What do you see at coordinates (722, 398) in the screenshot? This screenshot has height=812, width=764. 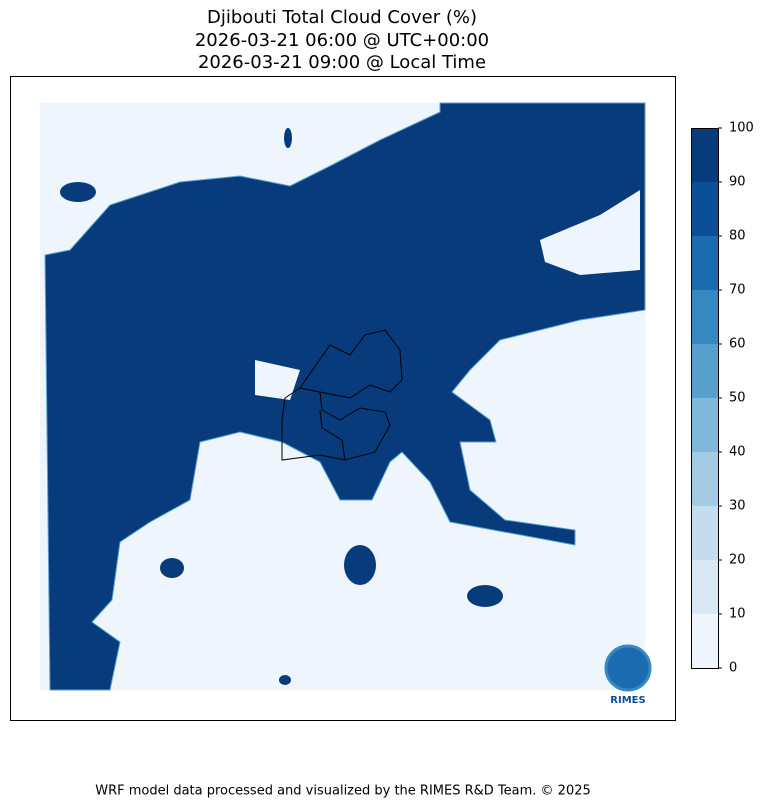 I see `colorbar: 0 10 20 30 40 50 60 70 80 90 100` at bounding box center [722, 398].